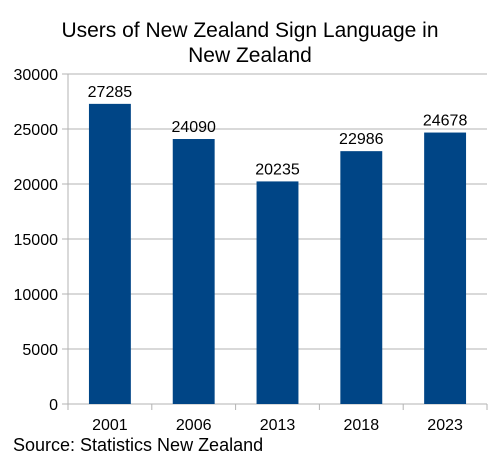 The height and width of the screenshot is (472, 500). Describe the element at coordinates (36, 185) in the screenshot. I see `y-tick-label: 20000` at that location.